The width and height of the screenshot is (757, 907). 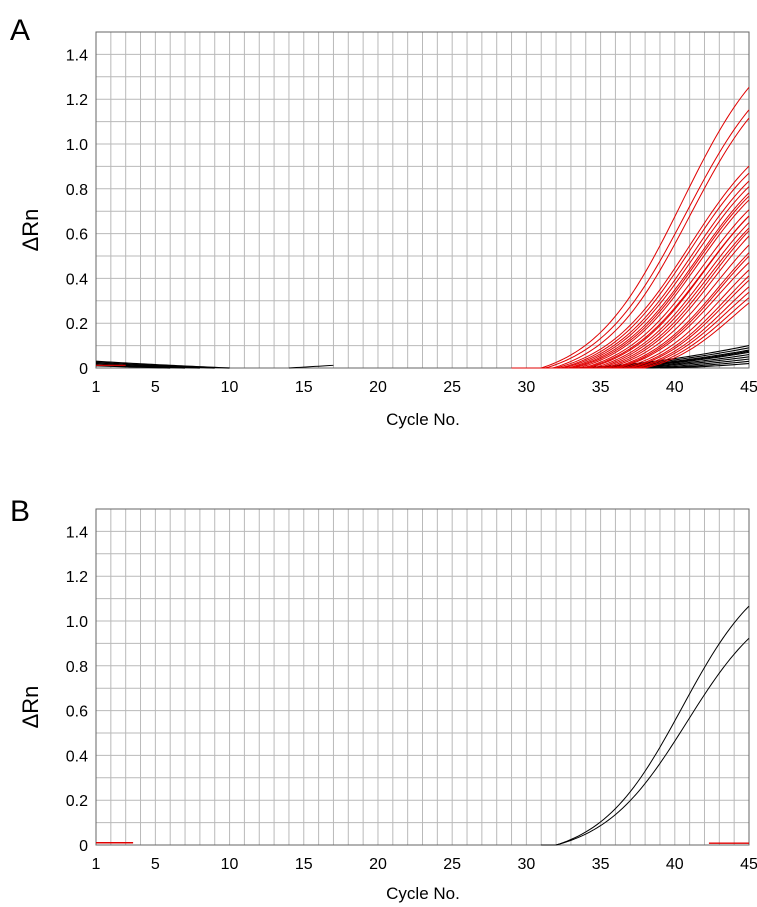 I want to click on panel-a-x-tick-label: 5, so click(x=155, y=387).